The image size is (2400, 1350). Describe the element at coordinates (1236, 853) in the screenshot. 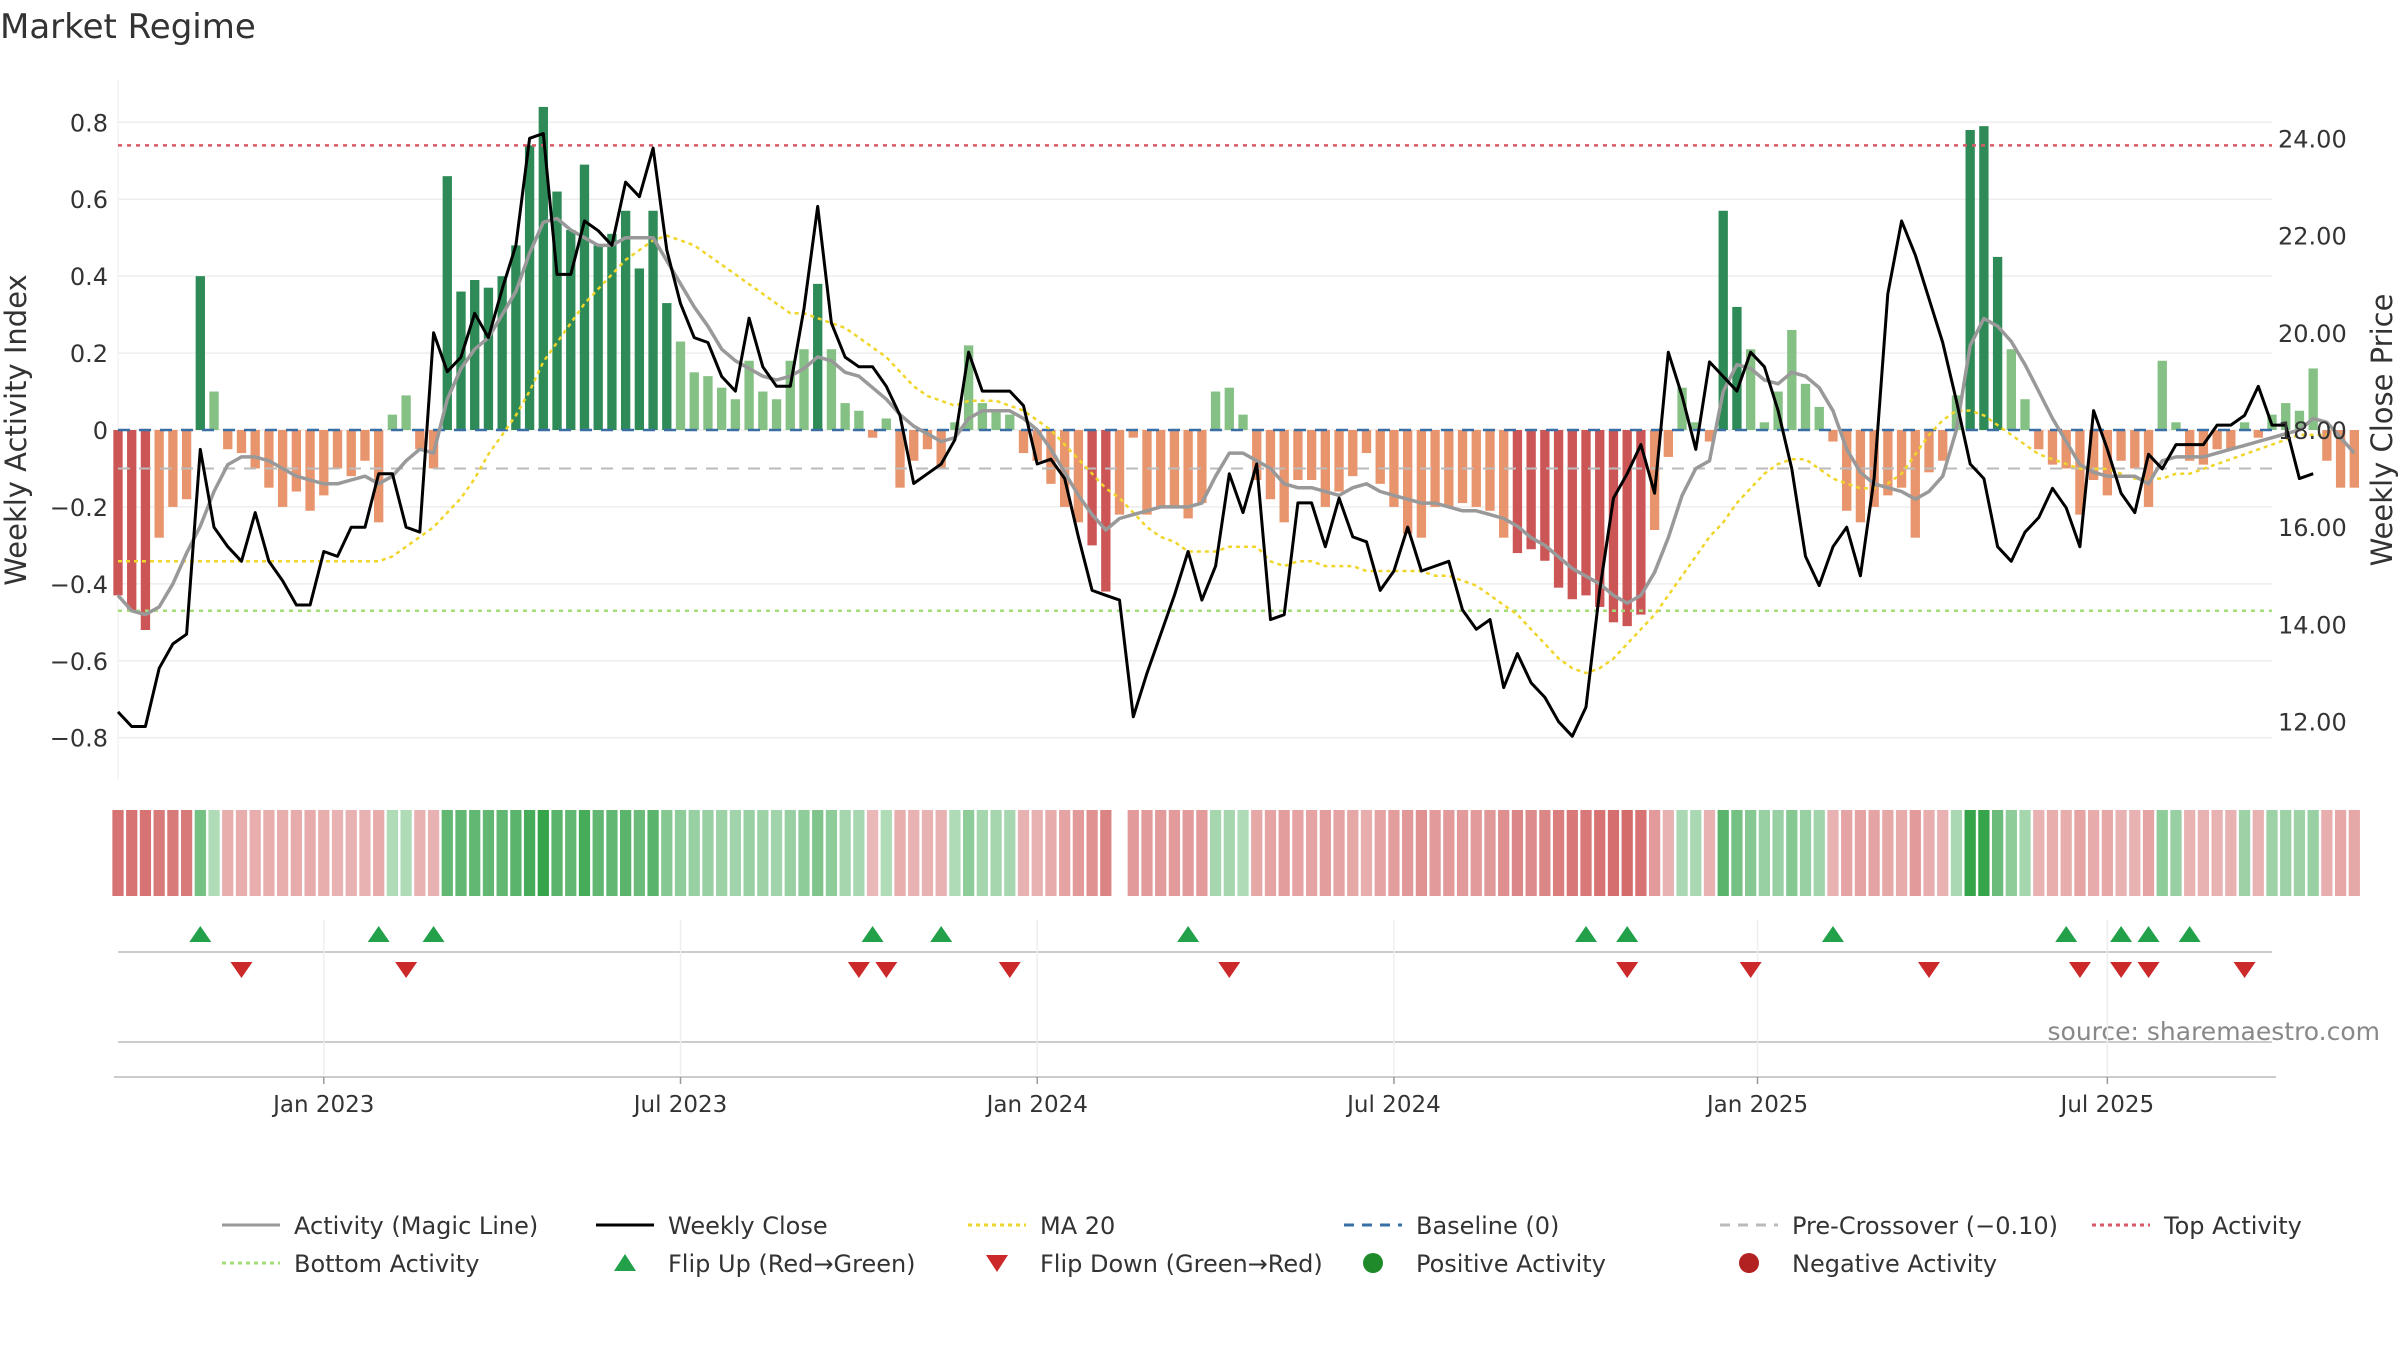

I see `regime-strip` at that location.